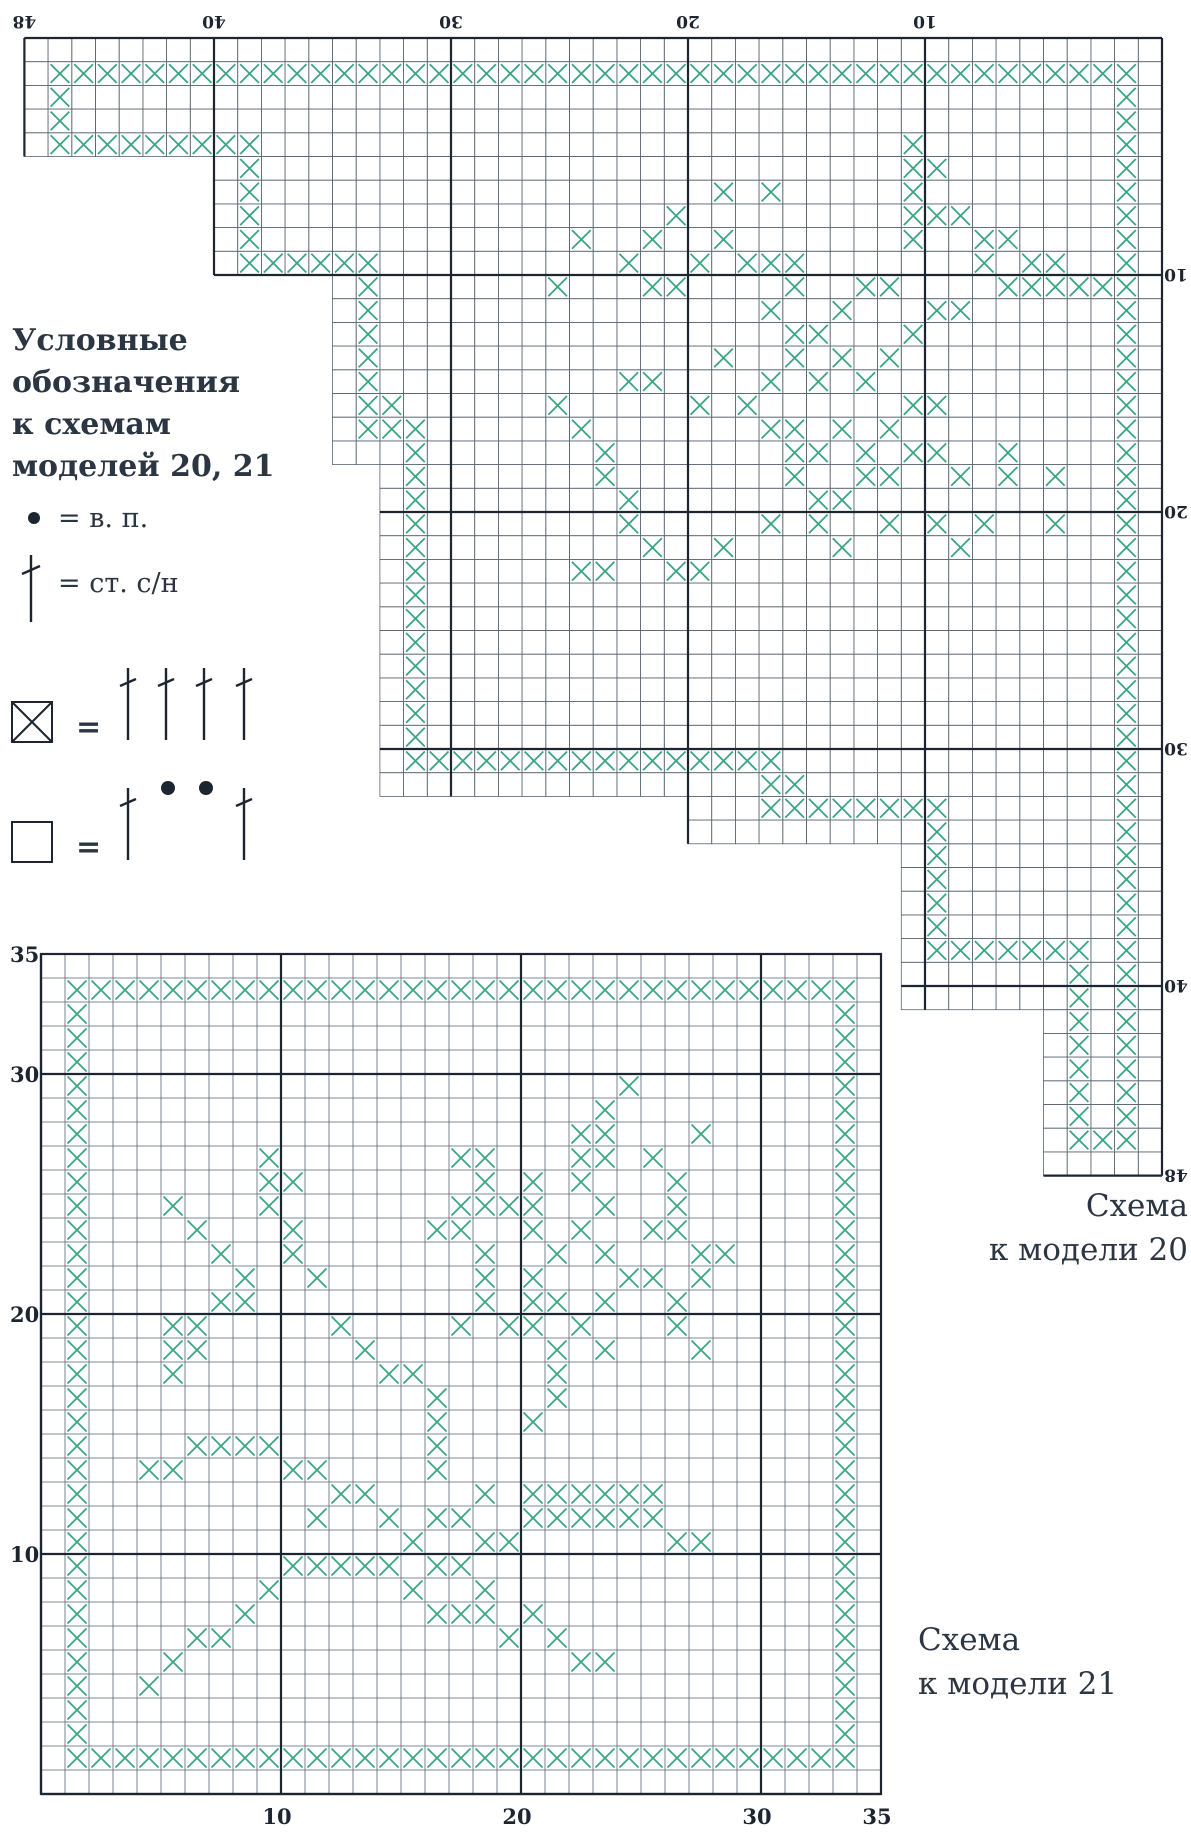 Image resolution: width=1191 pixels, height=1834 pixels. Describe the element at coordinates (24, 954) in the screenshot. I see `left-tick-label: 35` at that location.